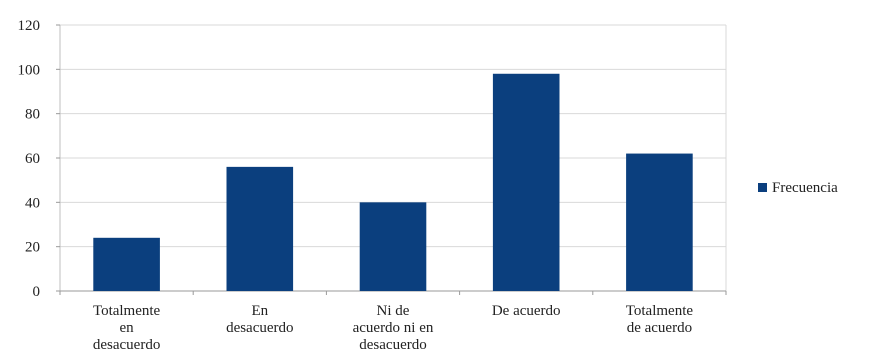 Image resolution: width=876 pixels, height=356 pixels. What do you see at coordinates (660, 319) in the screenshot?
I see `x-category-label: Totalmente de acuerdo` at bounding box center [660, 319].